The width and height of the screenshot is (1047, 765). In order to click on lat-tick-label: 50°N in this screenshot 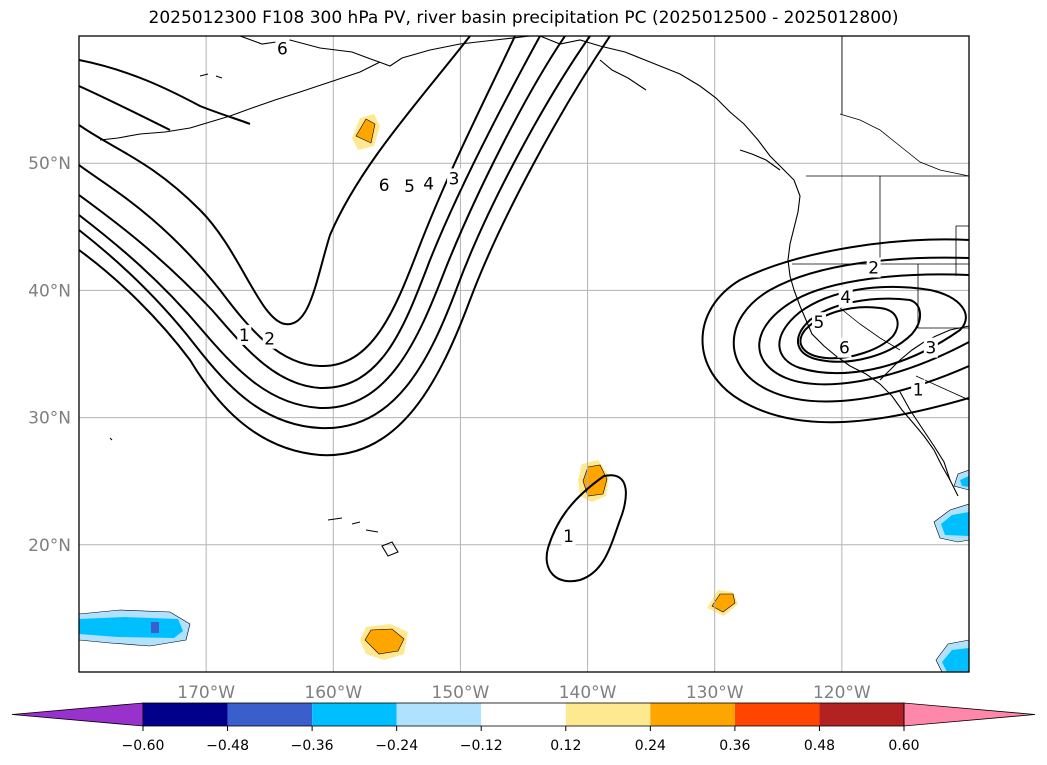, I will do `click(49, 164)`.